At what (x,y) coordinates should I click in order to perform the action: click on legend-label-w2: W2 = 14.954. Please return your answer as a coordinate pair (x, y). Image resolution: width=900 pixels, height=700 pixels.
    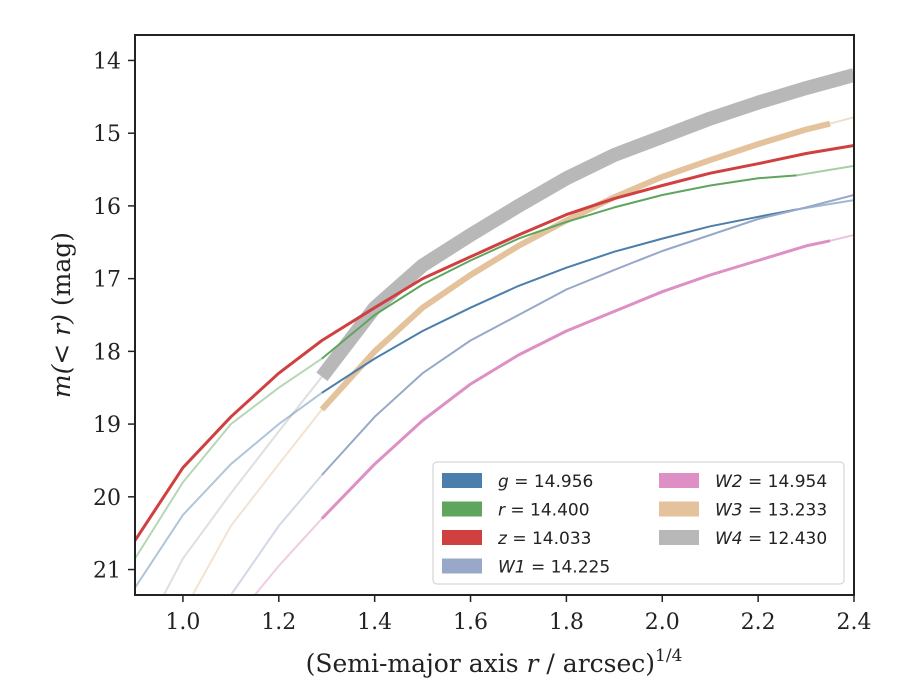
    Looking at the image, I should click on (771, 482).